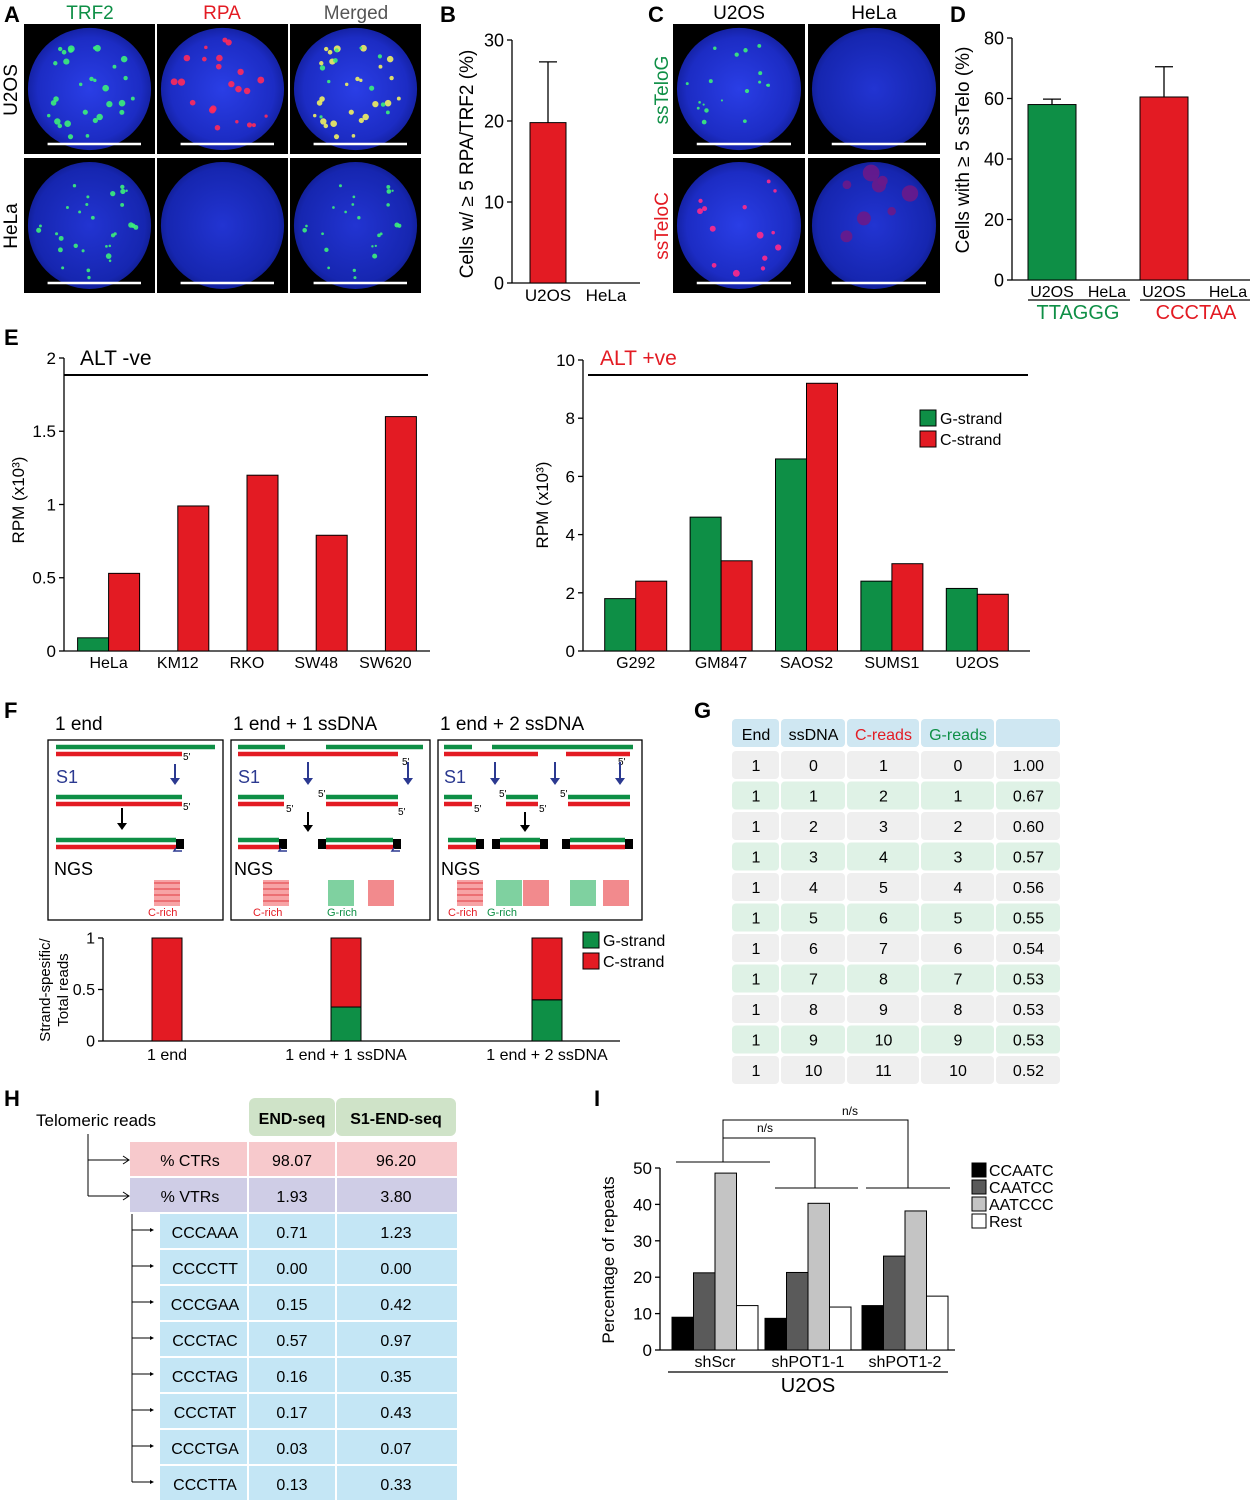 This screenshot has height=1500, width=1257. Describe the element at coordinates (73, 869) in the screenshot. I see `panel-f-ngs-1: NGS` at that location.